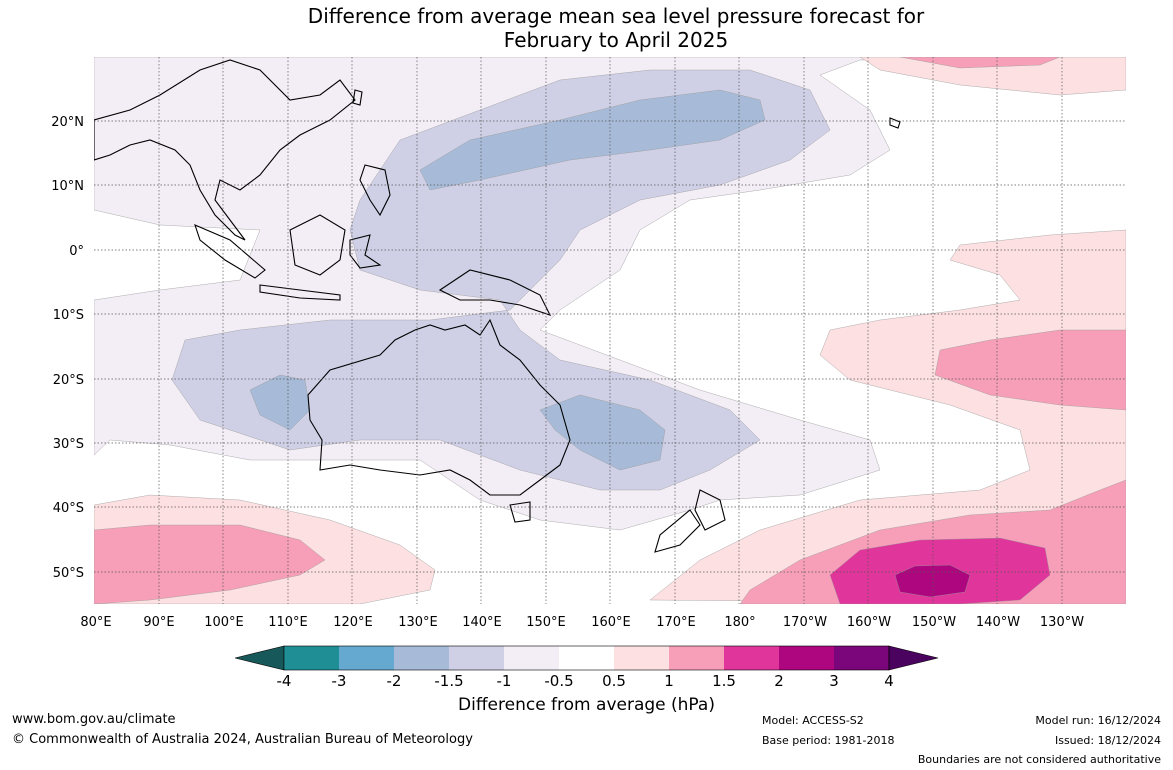  What do you see at coordinates (676, 622) in the screenshot?
I see `lon-label: 170°E` at bounding box center [676, 622].